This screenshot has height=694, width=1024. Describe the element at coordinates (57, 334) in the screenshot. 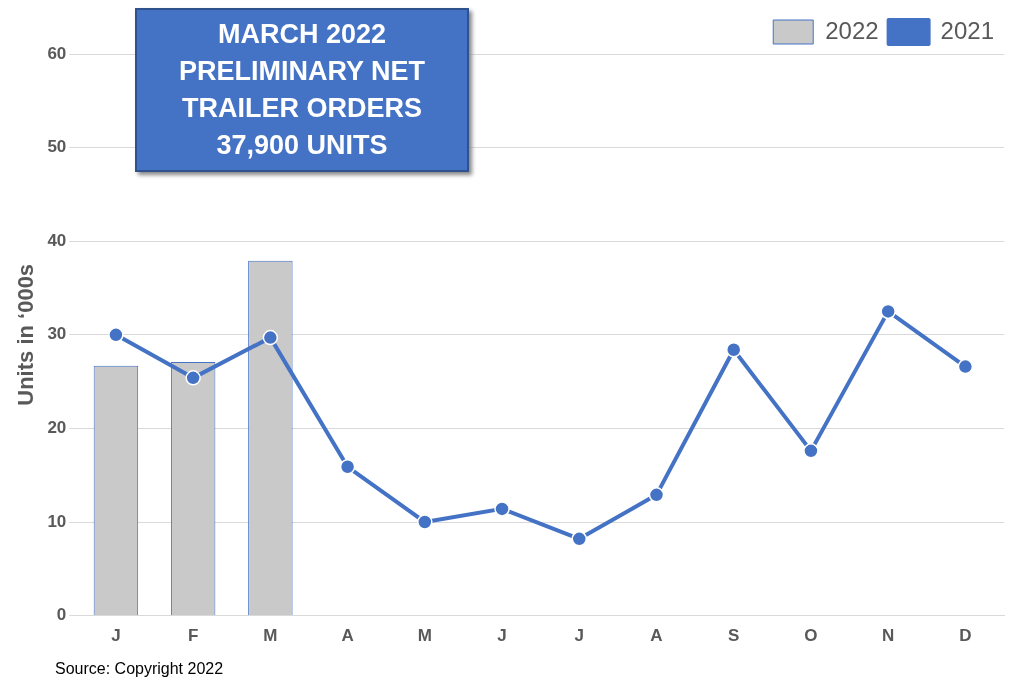

I see `y-tick-label: 30` at that location.